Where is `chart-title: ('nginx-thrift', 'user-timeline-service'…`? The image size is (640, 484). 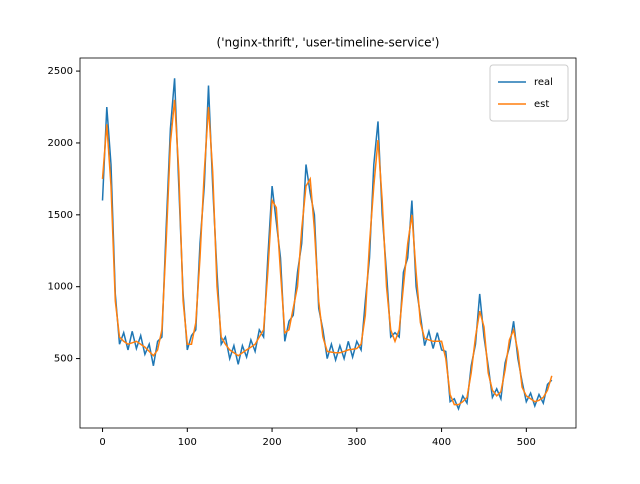 chart-title: ('nginx-thrift', 'user-timeline-service'… is located at coordinates (328, 43).